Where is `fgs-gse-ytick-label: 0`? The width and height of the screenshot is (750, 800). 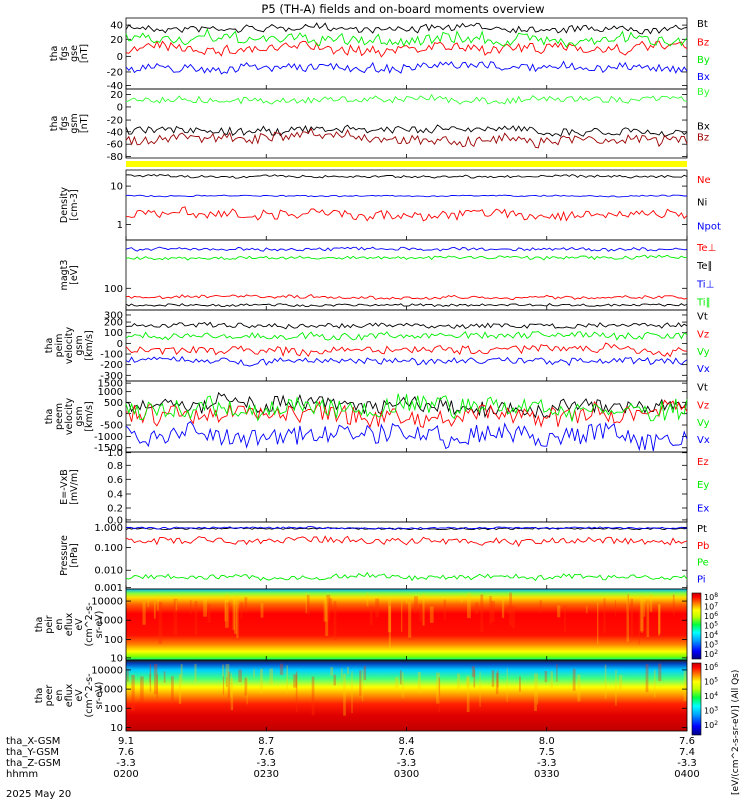
fgs-gse-ytick-label: 0 is located at coordinates (120, 57).